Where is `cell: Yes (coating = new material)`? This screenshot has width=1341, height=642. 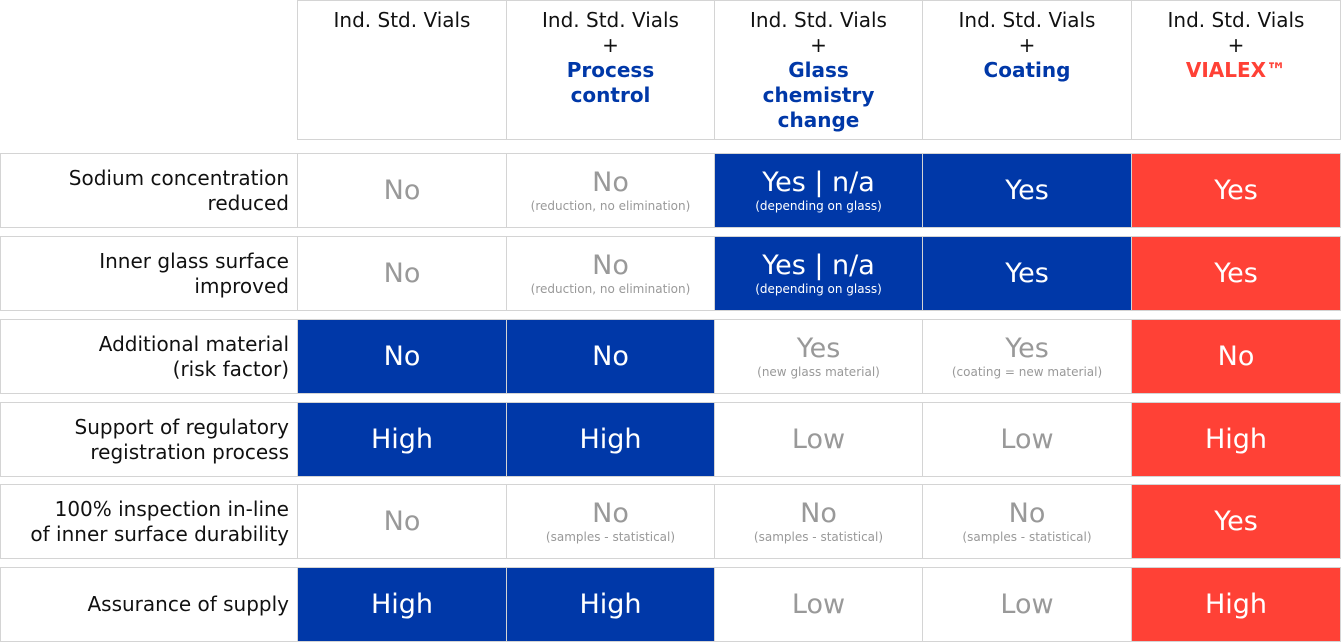
cell: Yes (coating = new material) is located at coordinates (1027, 356).